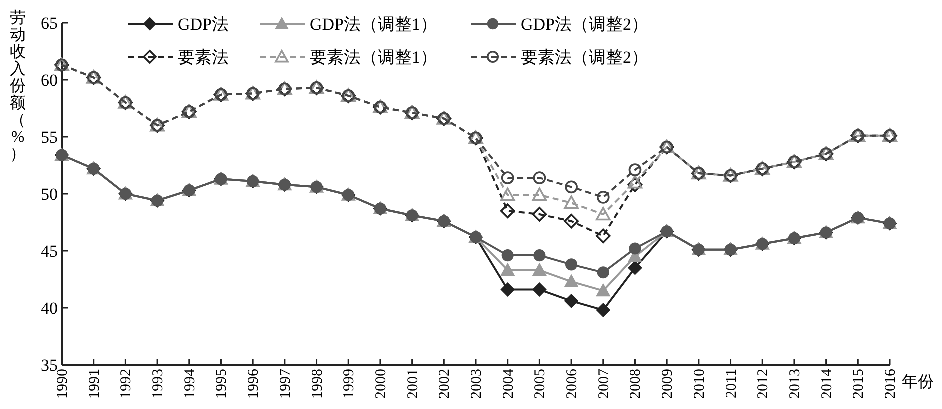 This screenshot has width=942, height=409. What do you see at coordinates (374, 24) in the screenshot?
I see `legend-label: GDP法（调整1）` at bounding box center [374, 24].